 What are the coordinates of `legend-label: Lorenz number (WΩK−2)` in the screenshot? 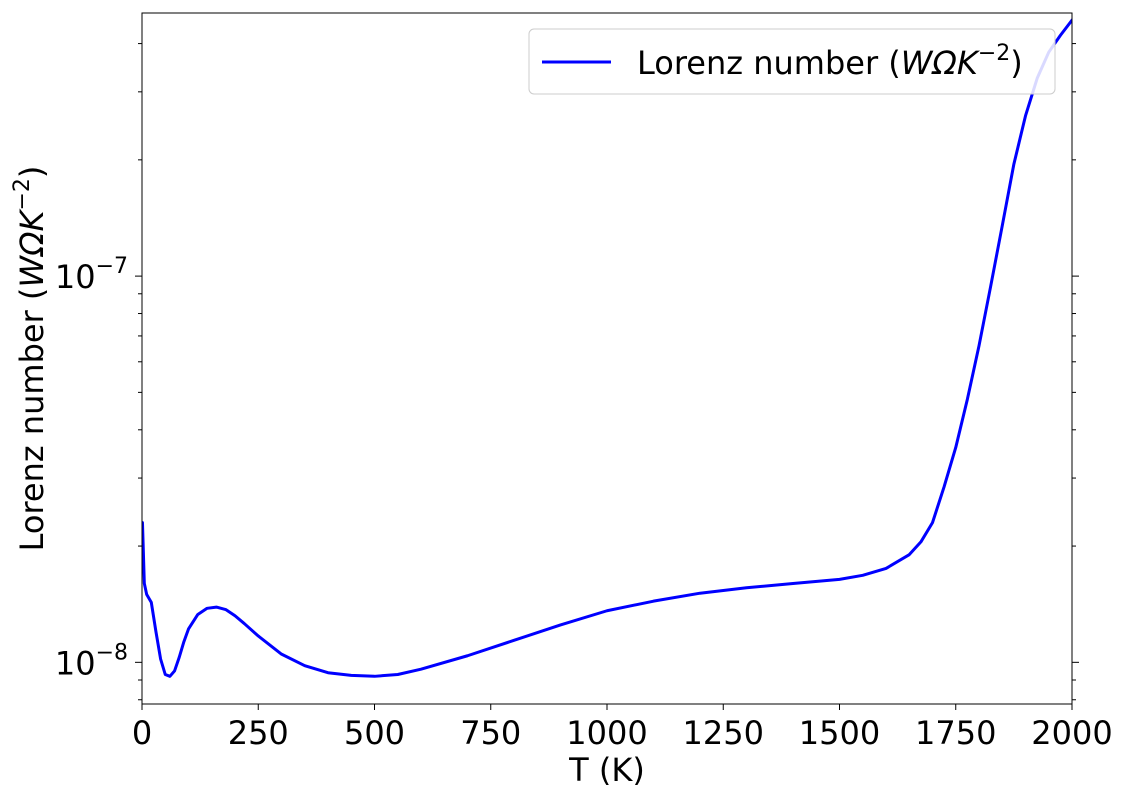 It's located at (830, 61).